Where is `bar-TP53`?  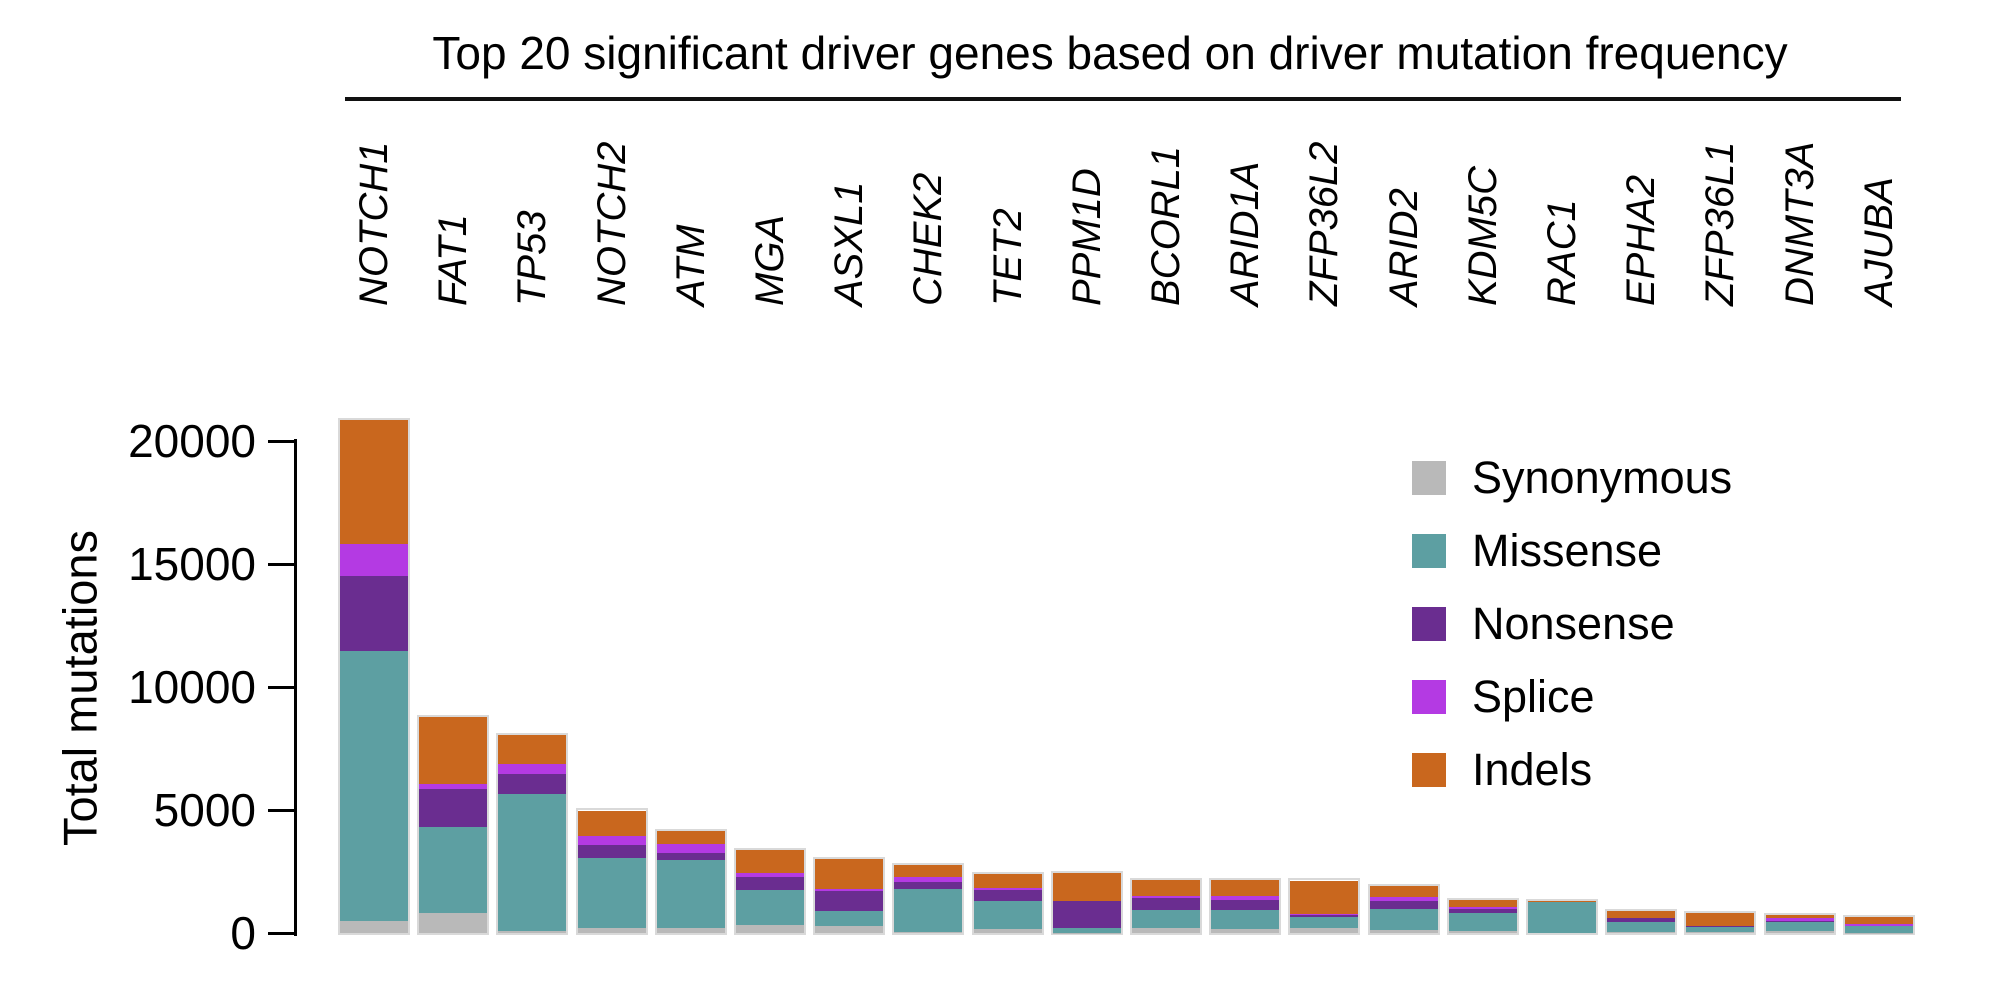 bar-TP53 is located at coordinates (532, 833).